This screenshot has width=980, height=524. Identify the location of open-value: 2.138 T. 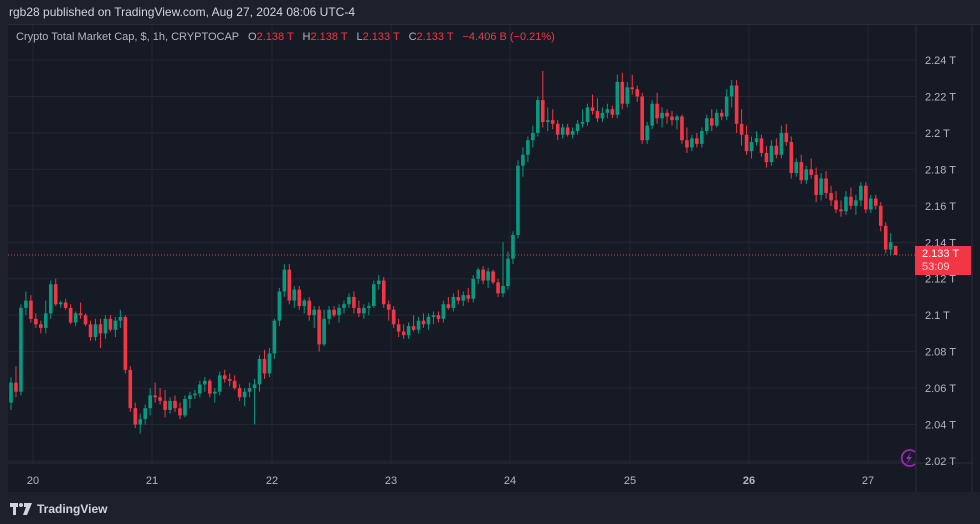
(275, 37).